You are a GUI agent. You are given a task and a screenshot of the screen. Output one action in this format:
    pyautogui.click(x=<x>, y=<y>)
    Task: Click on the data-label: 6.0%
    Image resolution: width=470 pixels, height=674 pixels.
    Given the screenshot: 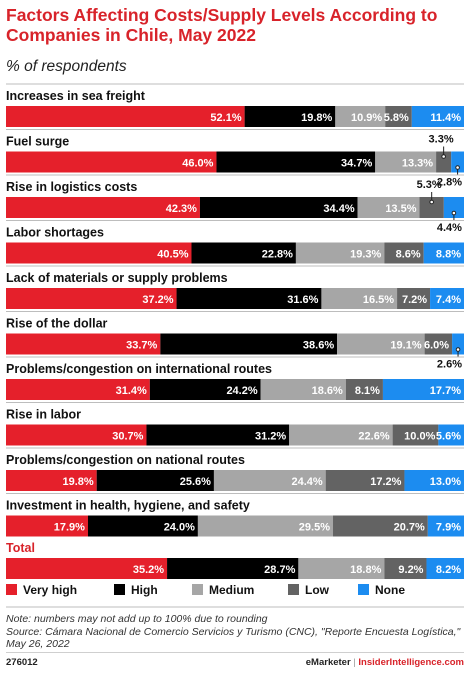 What is the action you would take?
    pyautogui.click(x=436, y=346)
    